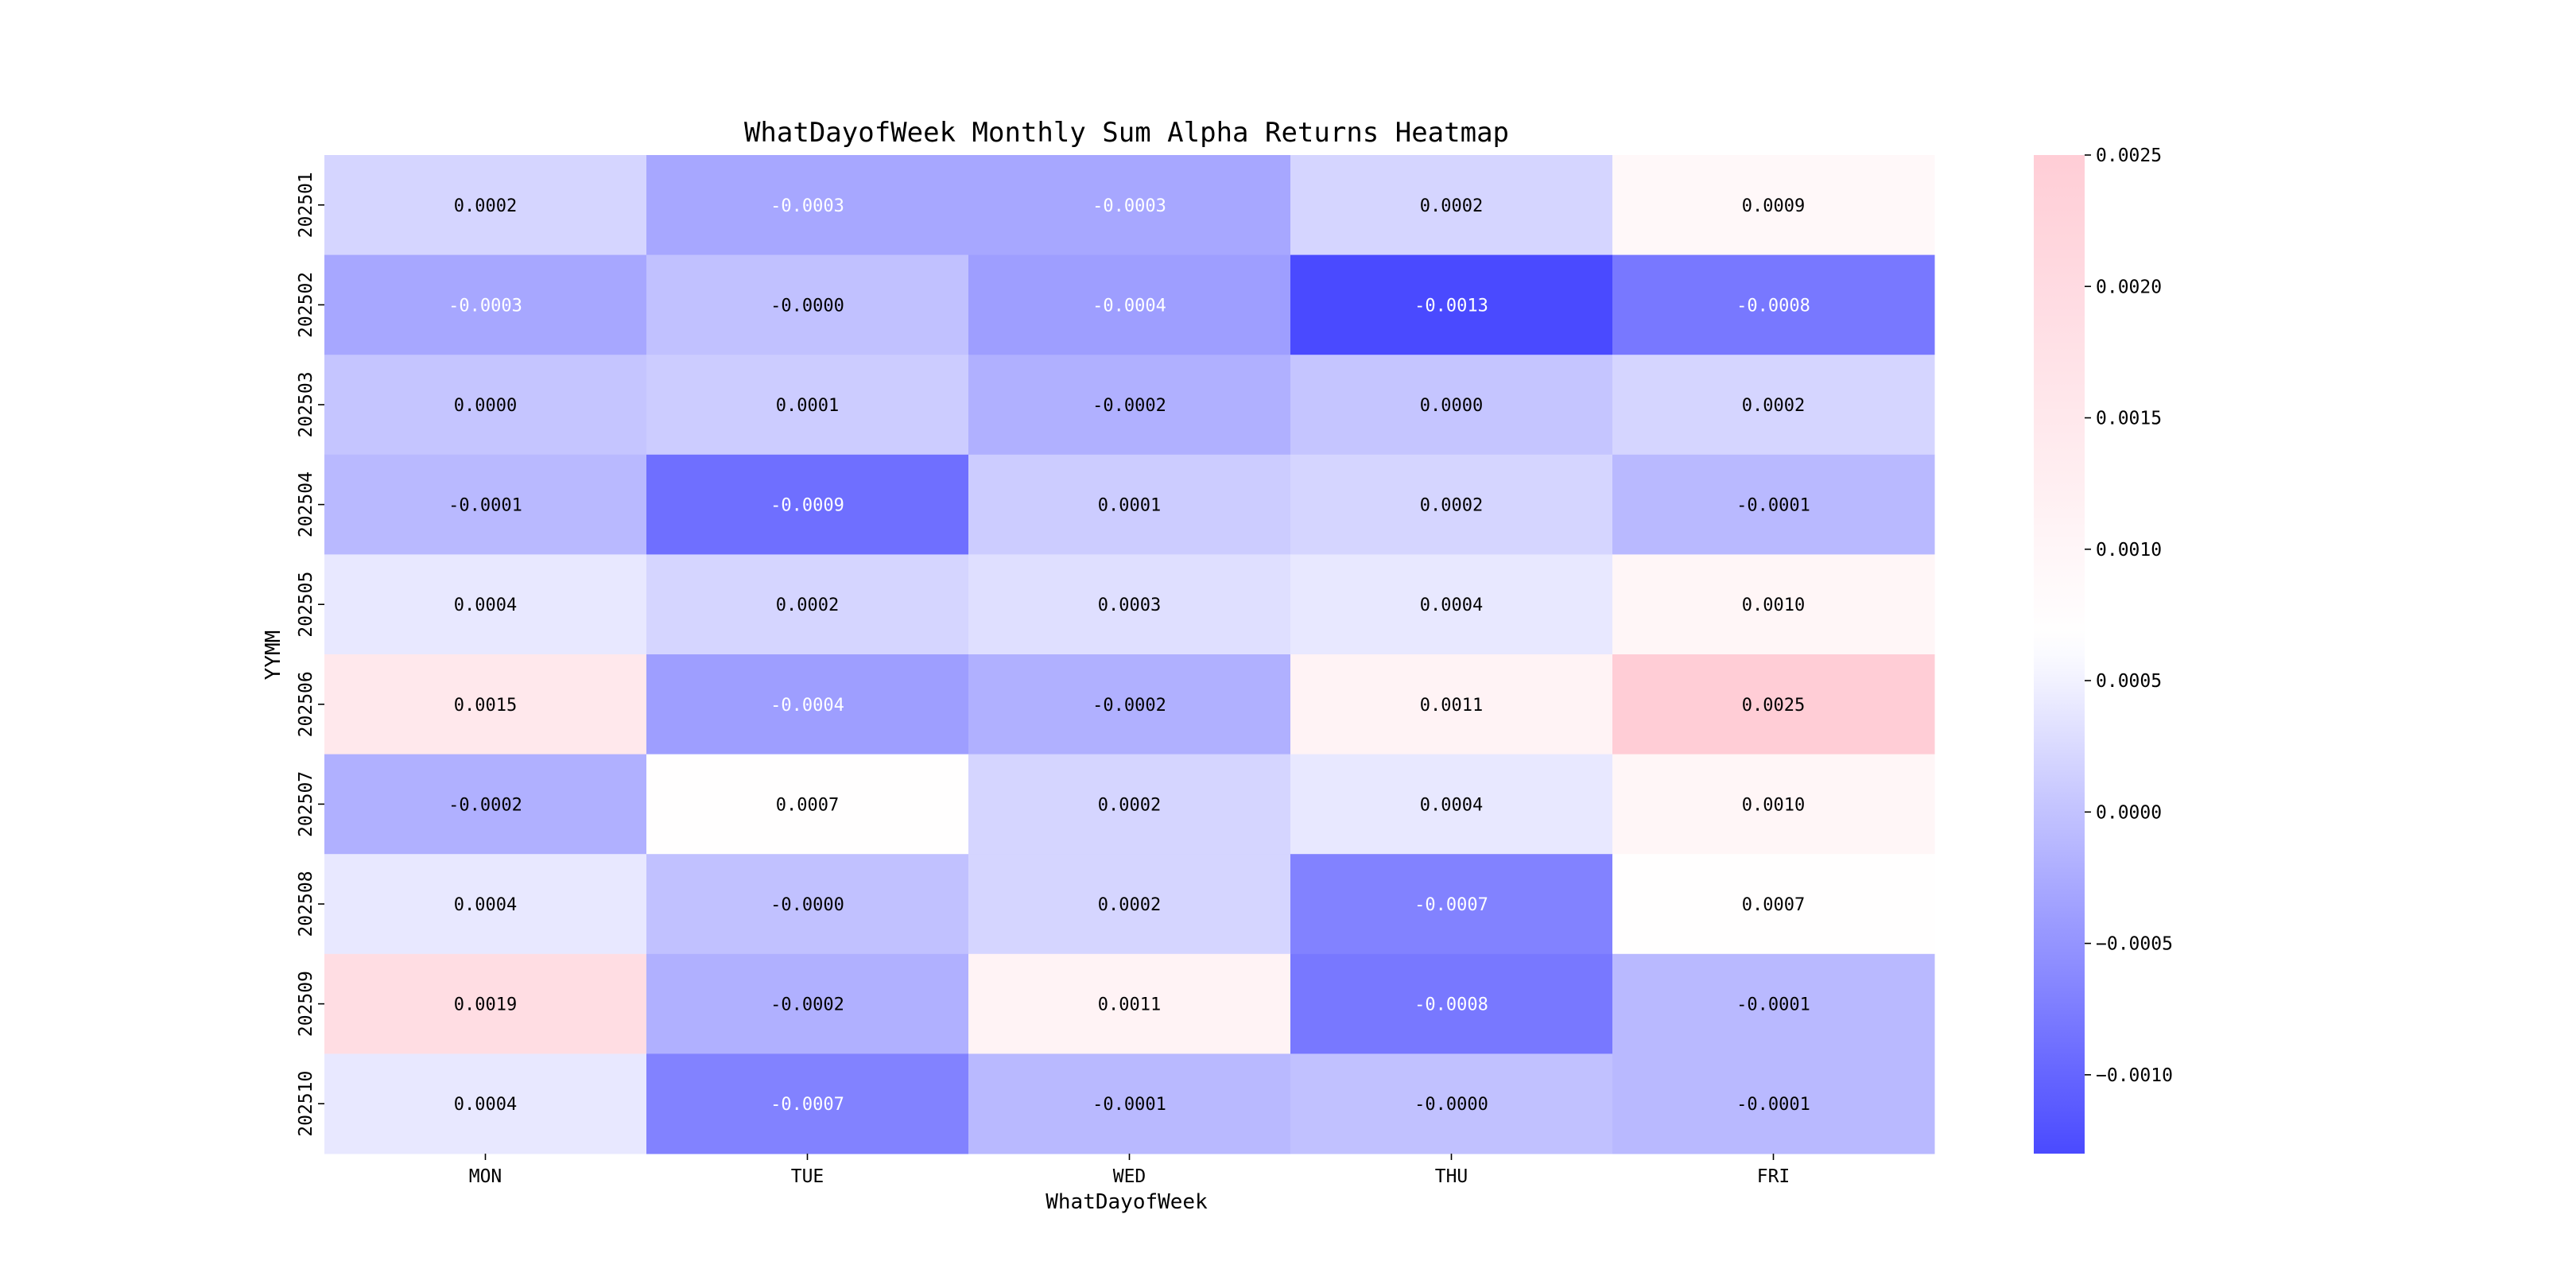 This screenshot has height=1288, width=2576. Describe the element at coordinates (2129, 156) in the screenshot. I see `colorbar-tick-label: 0.0025` at that location.